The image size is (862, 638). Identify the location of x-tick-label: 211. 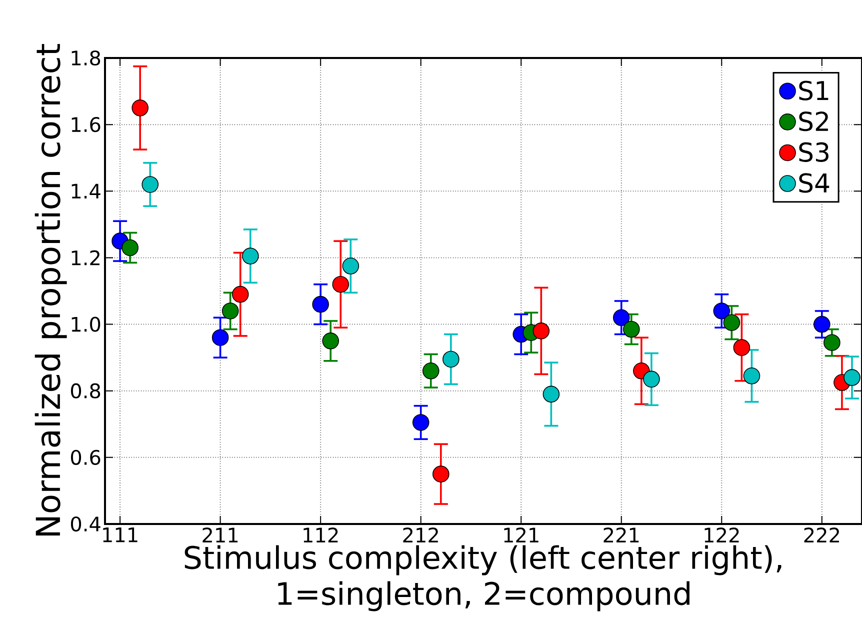
(220, 535).